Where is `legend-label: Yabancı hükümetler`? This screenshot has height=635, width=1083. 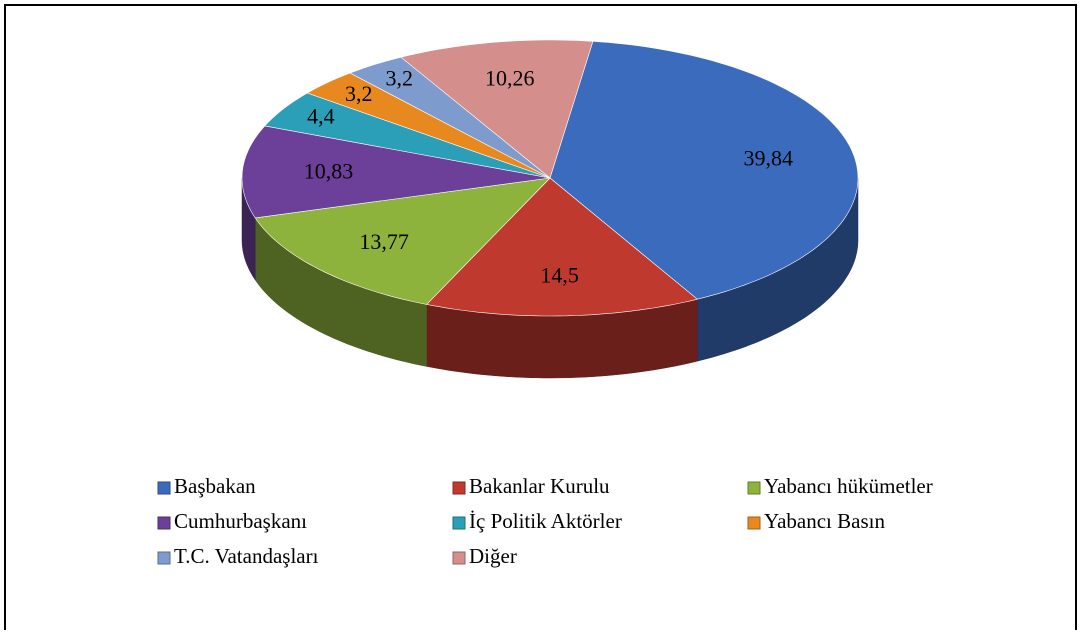
legend-label: Yabancı hükümetler is located at coordinates (848, 486).